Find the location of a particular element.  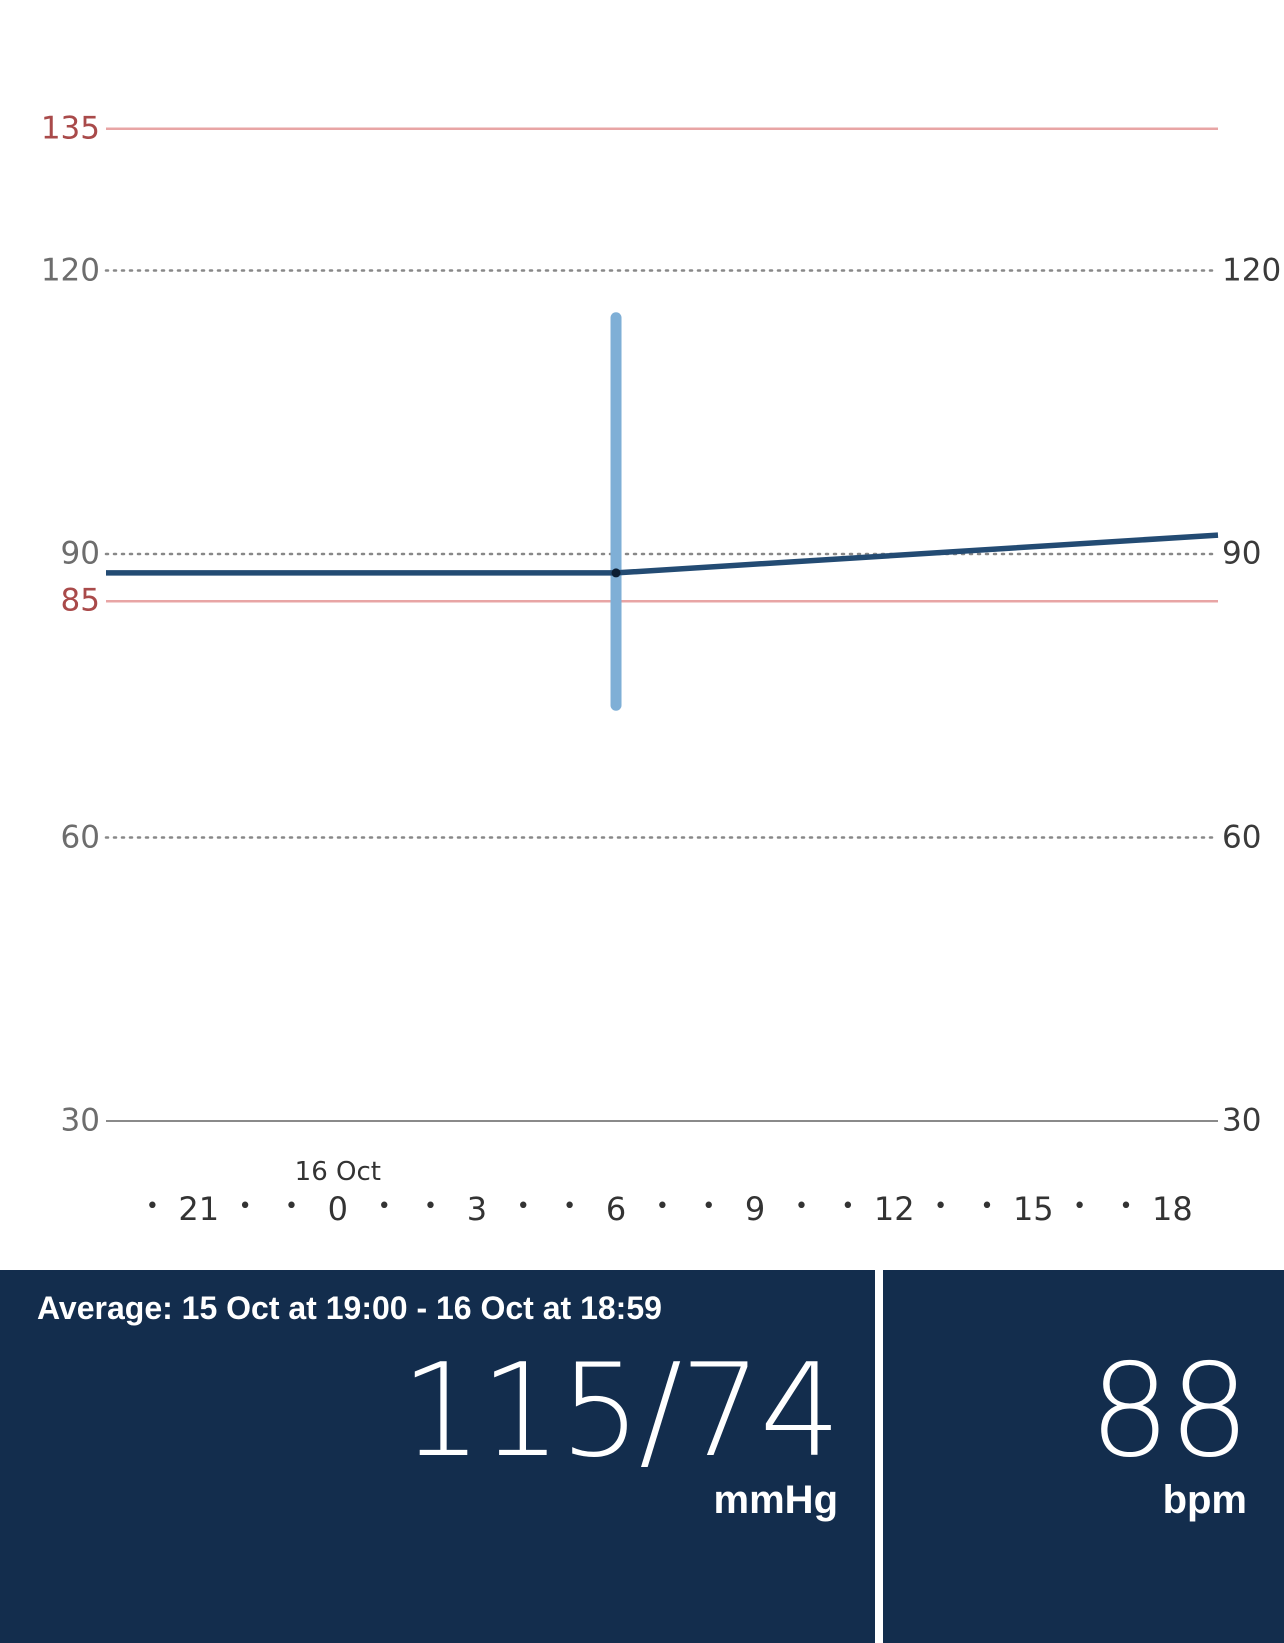

y-tick-right-120: 120 is located at coordinates (1252, 270).